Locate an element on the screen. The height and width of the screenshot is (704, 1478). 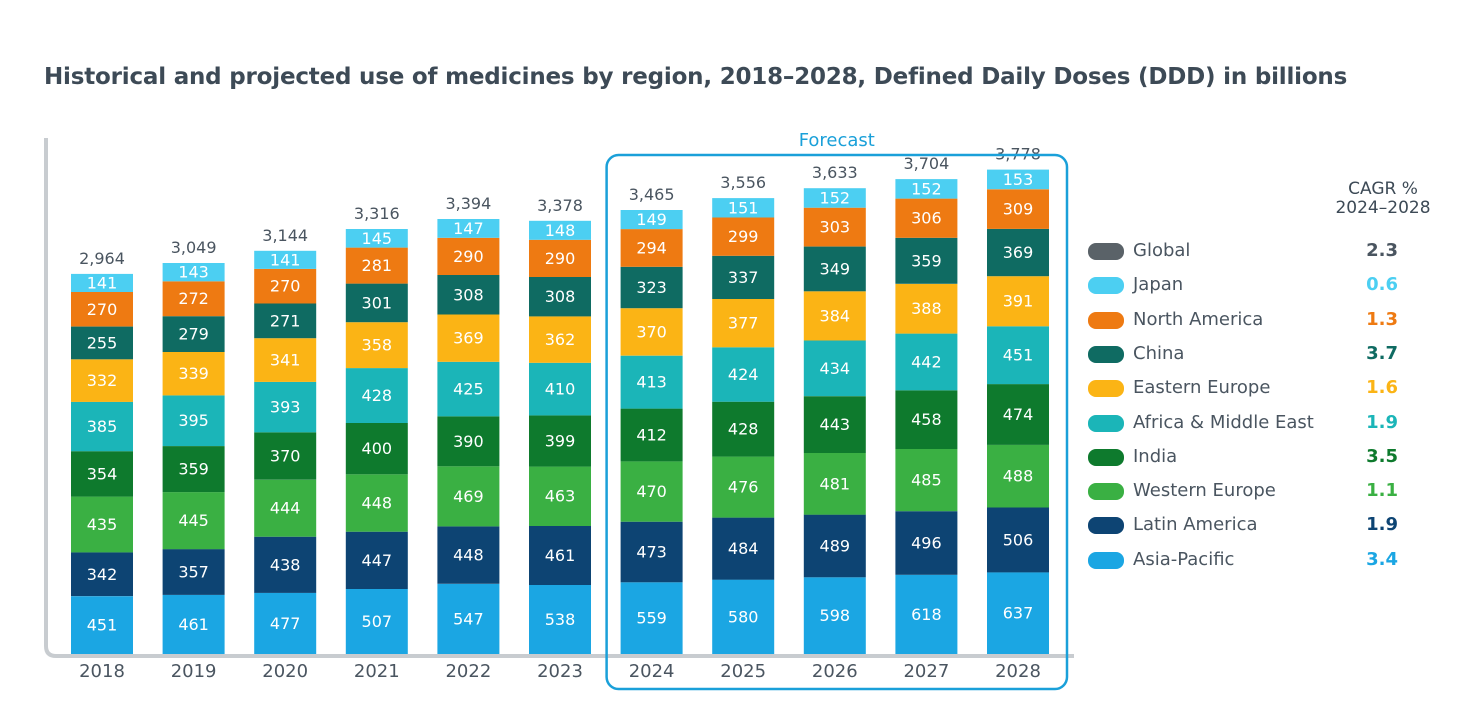
legend-name-japan: Japan is located at coordinates (1158, 285).